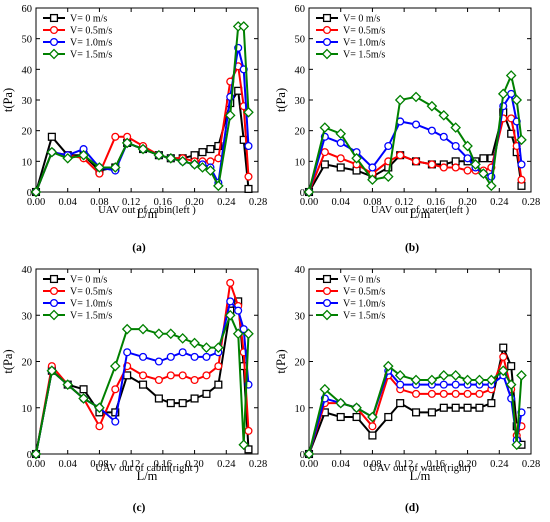  Describe the element at coordinates (300, 270) in the screenshot. I see `y-tick-label: 40` at that location.